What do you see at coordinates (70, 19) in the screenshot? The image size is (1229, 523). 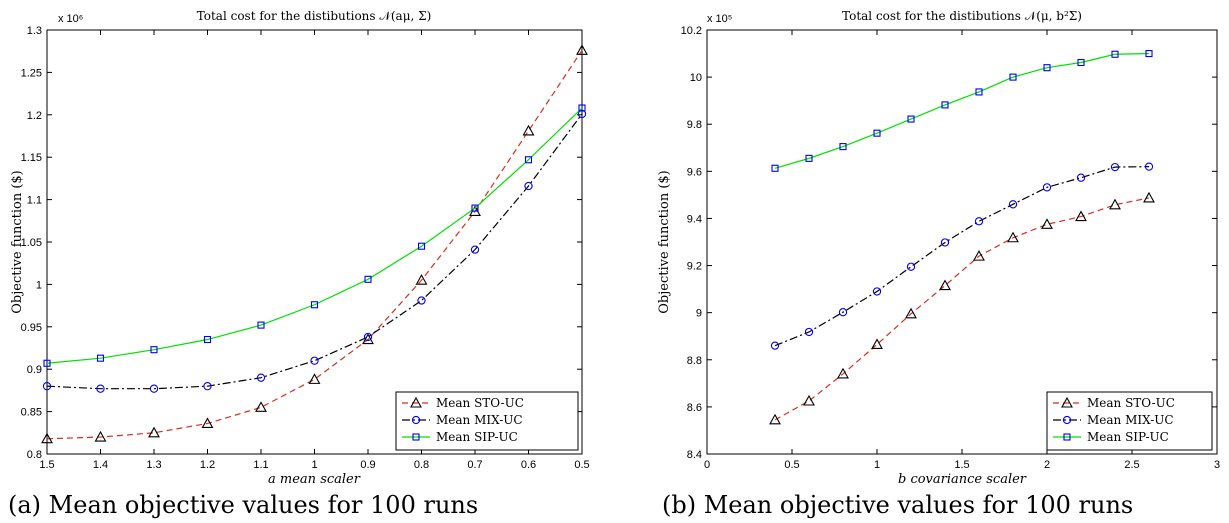 I see `y-exponent-label: x 10⁶` at bounding box center [70, 19].